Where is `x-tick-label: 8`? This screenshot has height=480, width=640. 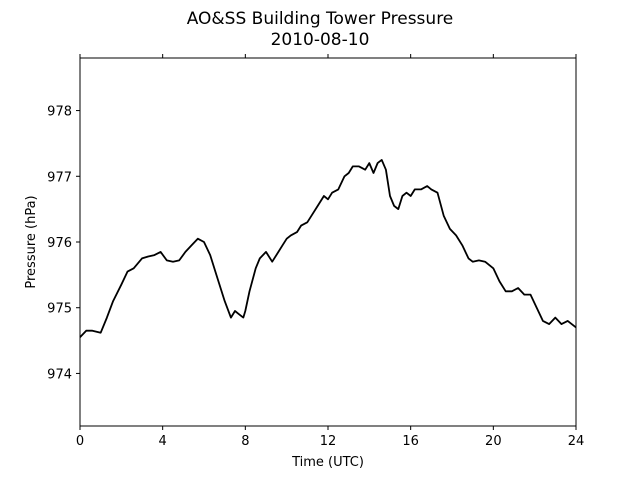 x-tick-label: 8 is located at coordinates (245, 441).